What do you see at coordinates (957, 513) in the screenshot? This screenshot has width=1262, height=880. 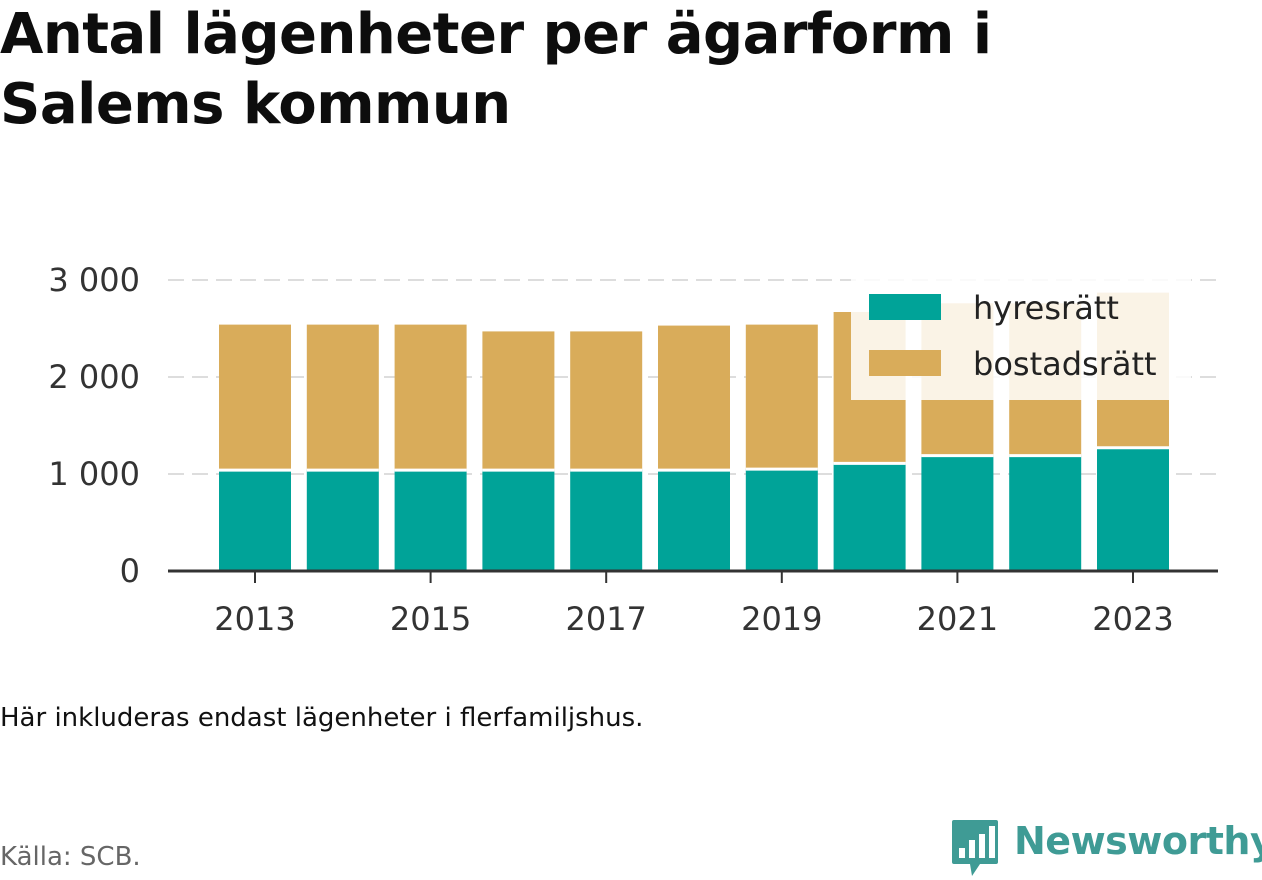 I see `bar-hyresratt-2021` at bounding box center [957, 513].